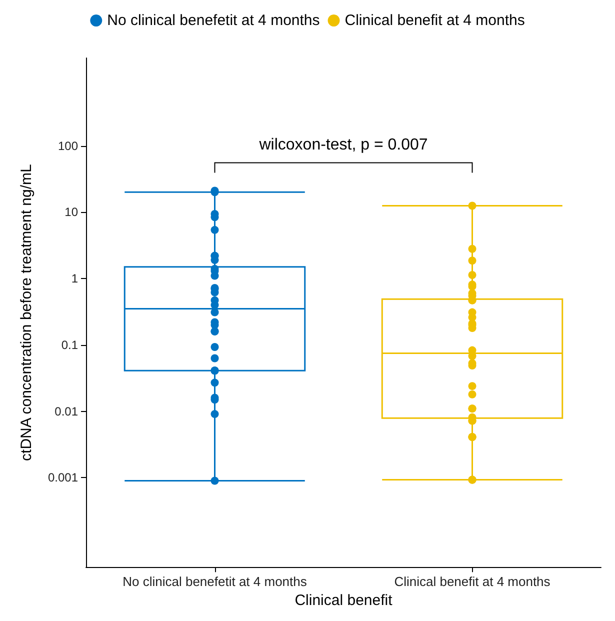 The width and height of the screenshot is (615, 621). Describe the element at coordinates (63, 477) in the screenshot. I see `y-tick-label: 0.001` at that location.